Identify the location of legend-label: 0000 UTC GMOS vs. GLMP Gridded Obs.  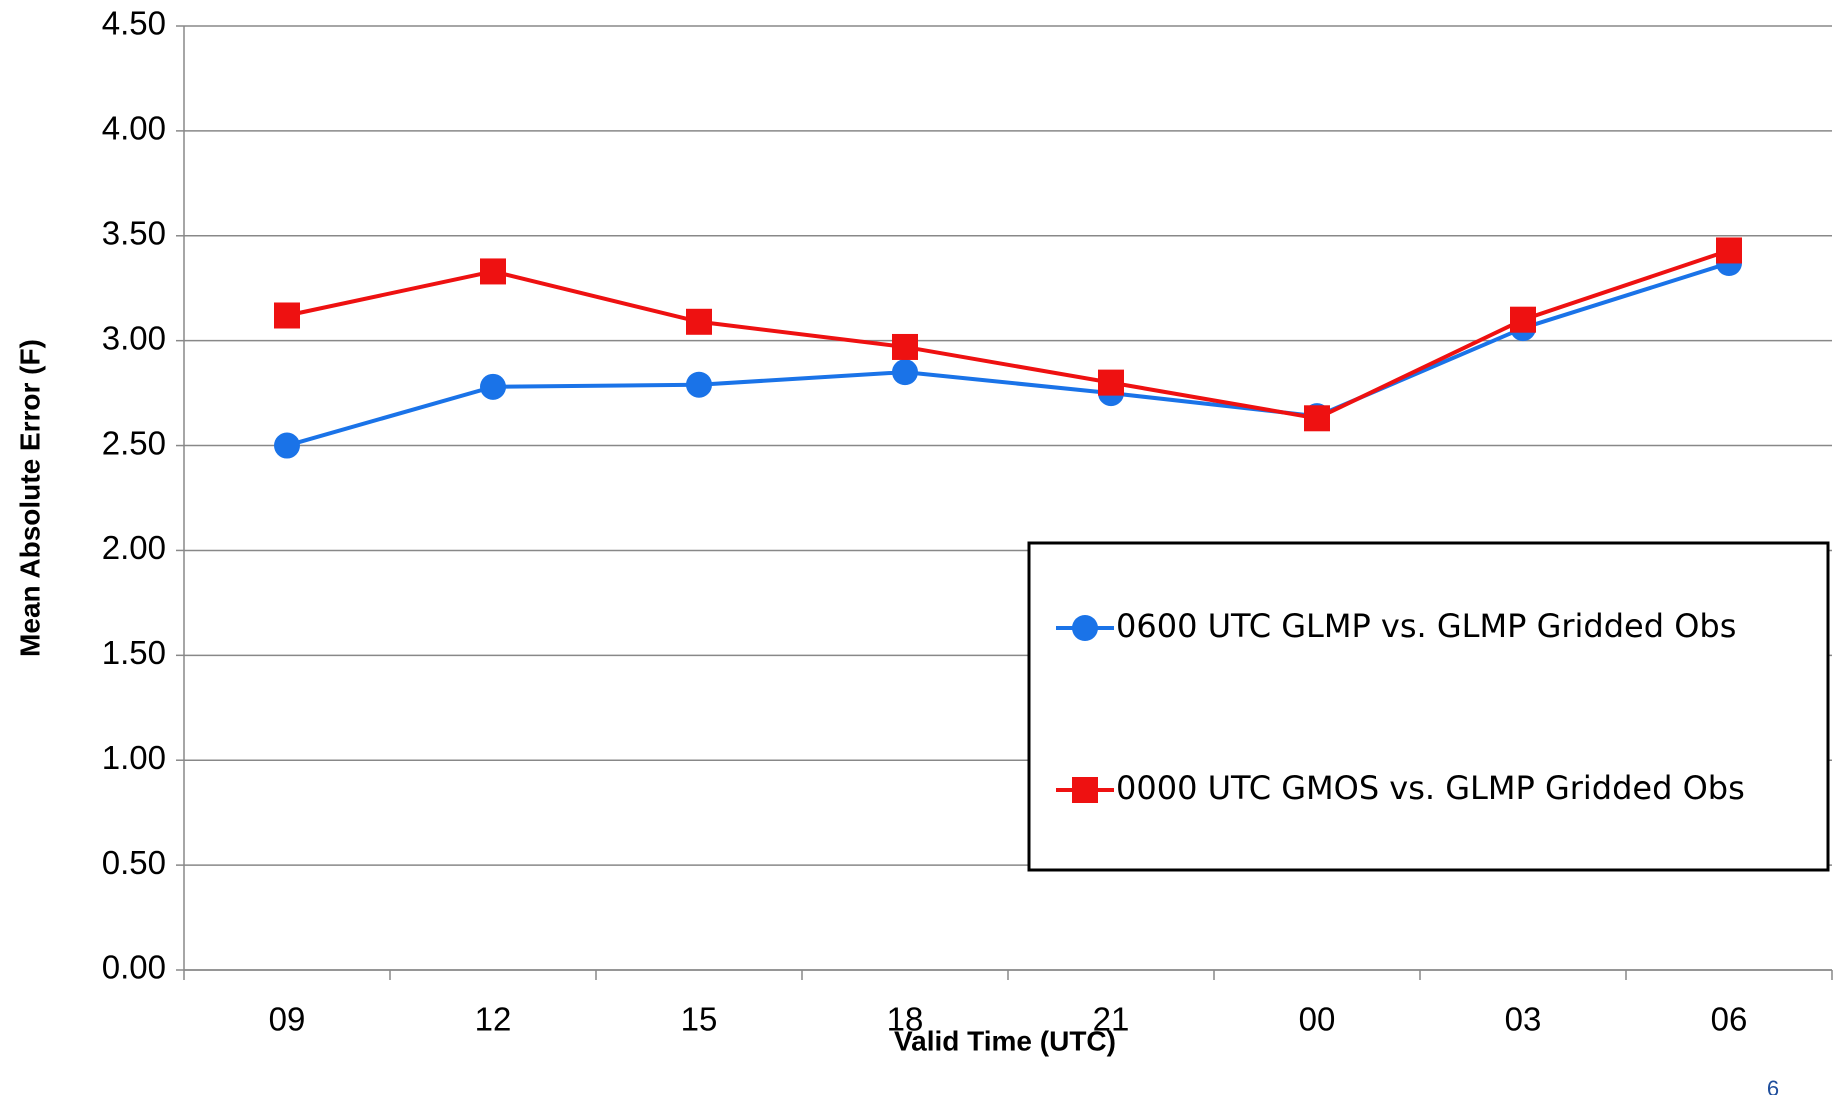
(1430, 788).